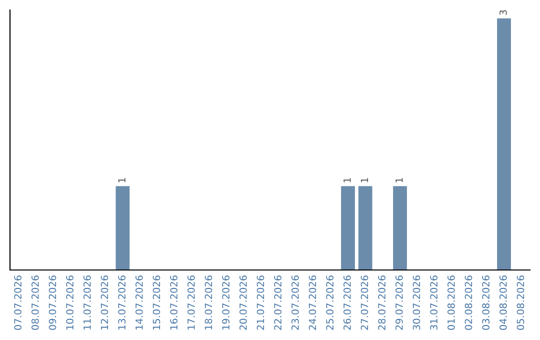 The image size is (540, 340). Describe the element at coordinates (104, 302) in the screenshot. I see `x-tick-label: 12.07.2026` at that location.